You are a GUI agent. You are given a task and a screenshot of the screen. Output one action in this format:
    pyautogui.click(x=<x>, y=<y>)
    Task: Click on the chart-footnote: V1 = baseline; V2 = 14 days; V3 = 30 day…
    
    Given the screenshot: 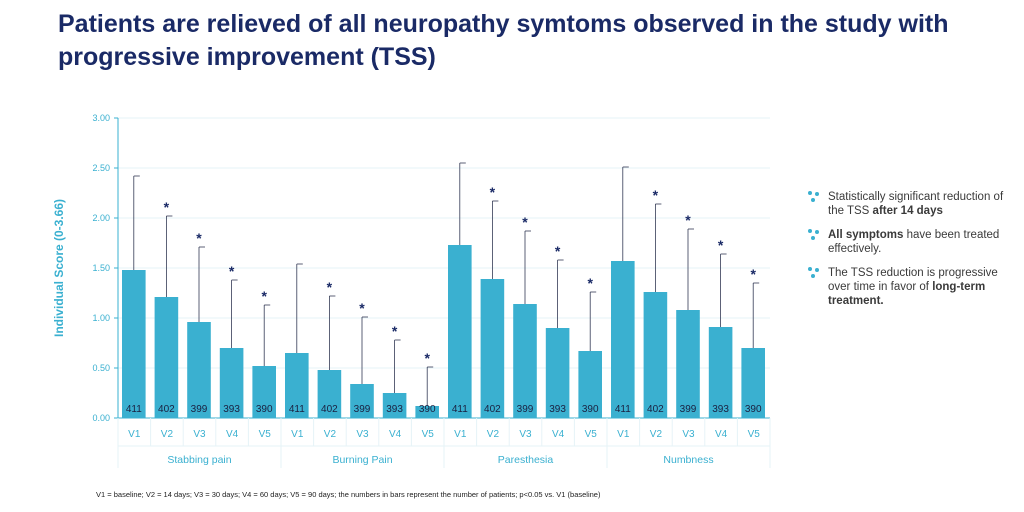 What is the action you would take?
    pyautogui.click(x=348, y=494)
    